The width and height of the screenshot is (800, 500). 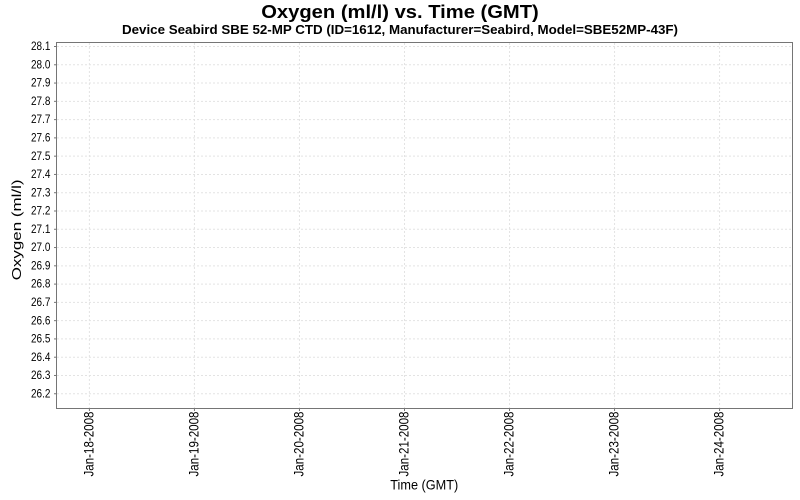 I want to click on svg-text: 26.6, so click(x=41, y=320).